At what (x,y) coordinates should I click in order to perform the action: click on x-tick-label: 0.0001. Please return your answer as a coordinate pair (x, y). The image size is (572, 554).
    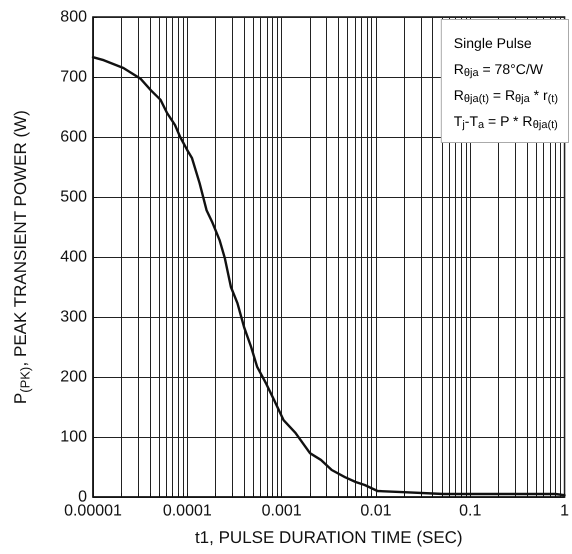
    Looking at the image, I should click on (187, 511).